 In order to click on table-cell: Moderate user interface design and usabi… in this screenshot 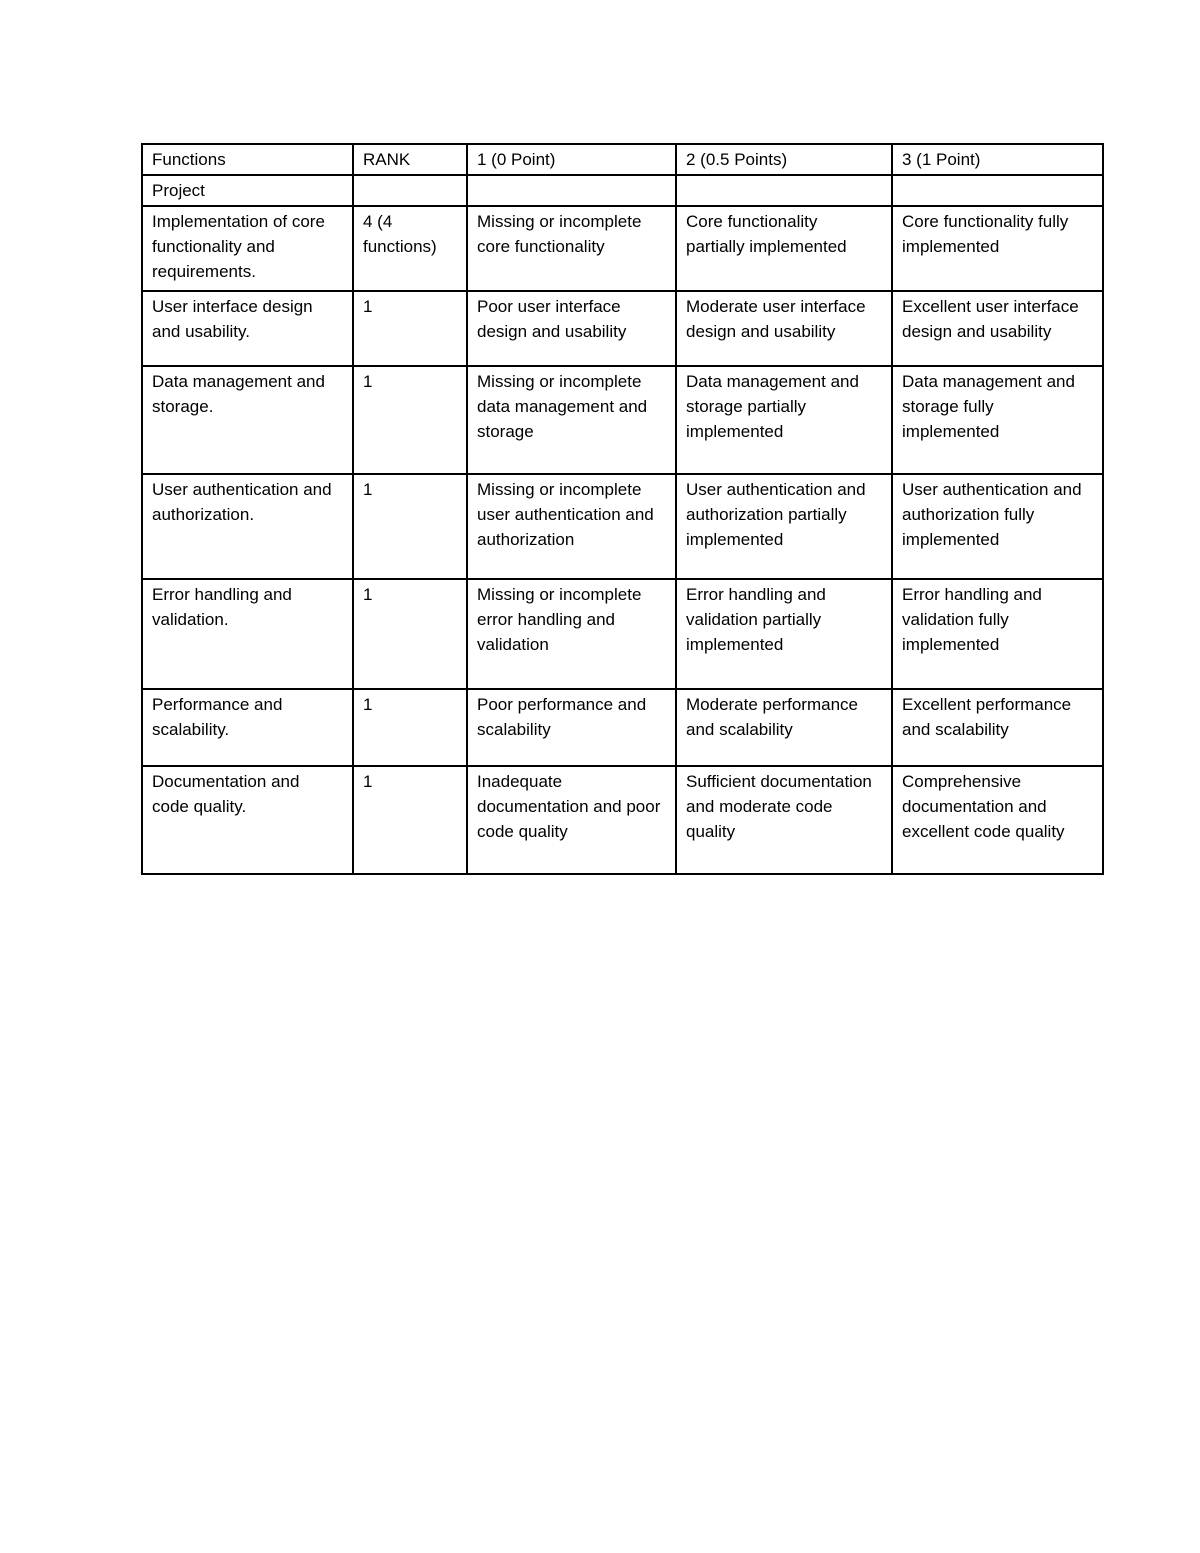, I will do `click(784, 328)`.